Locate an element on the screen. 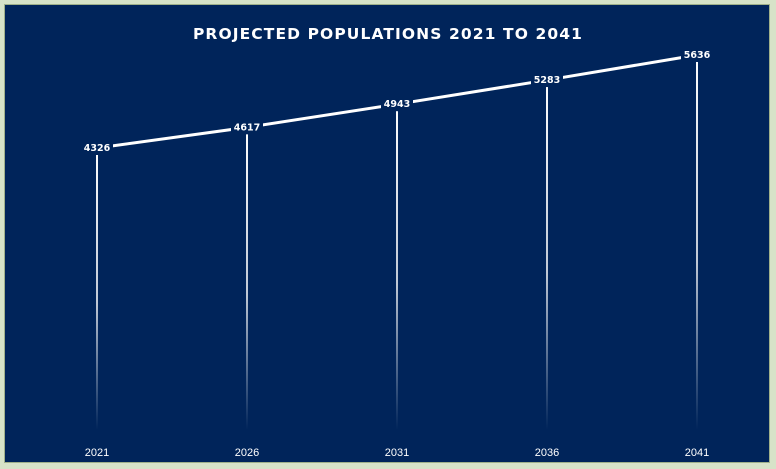  data-label-2026: 4617 is located at coordinates (247, 126).